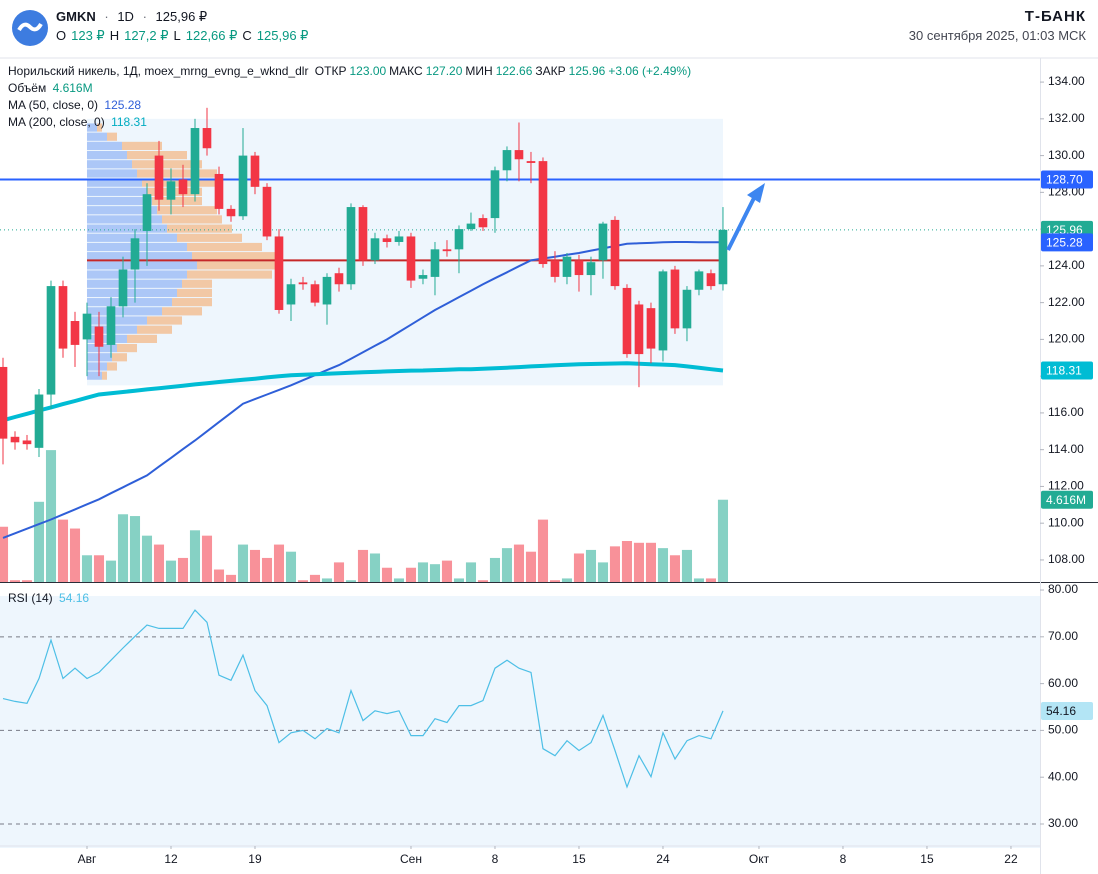 This screenshot has width=1098, height=874. I want to click on price-badge-label: 4.616M, so click(1066, 500).